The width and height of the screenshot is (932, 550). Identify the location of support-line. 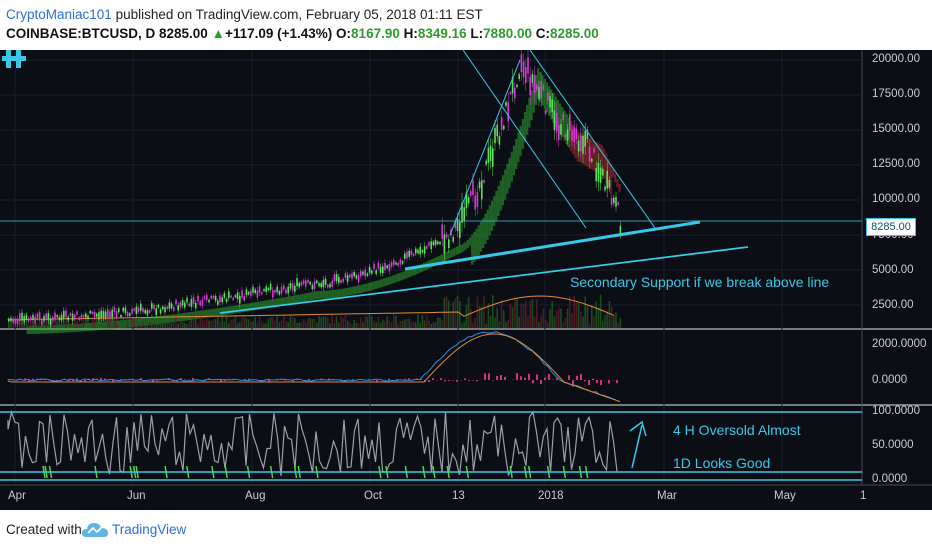
(552, 245).